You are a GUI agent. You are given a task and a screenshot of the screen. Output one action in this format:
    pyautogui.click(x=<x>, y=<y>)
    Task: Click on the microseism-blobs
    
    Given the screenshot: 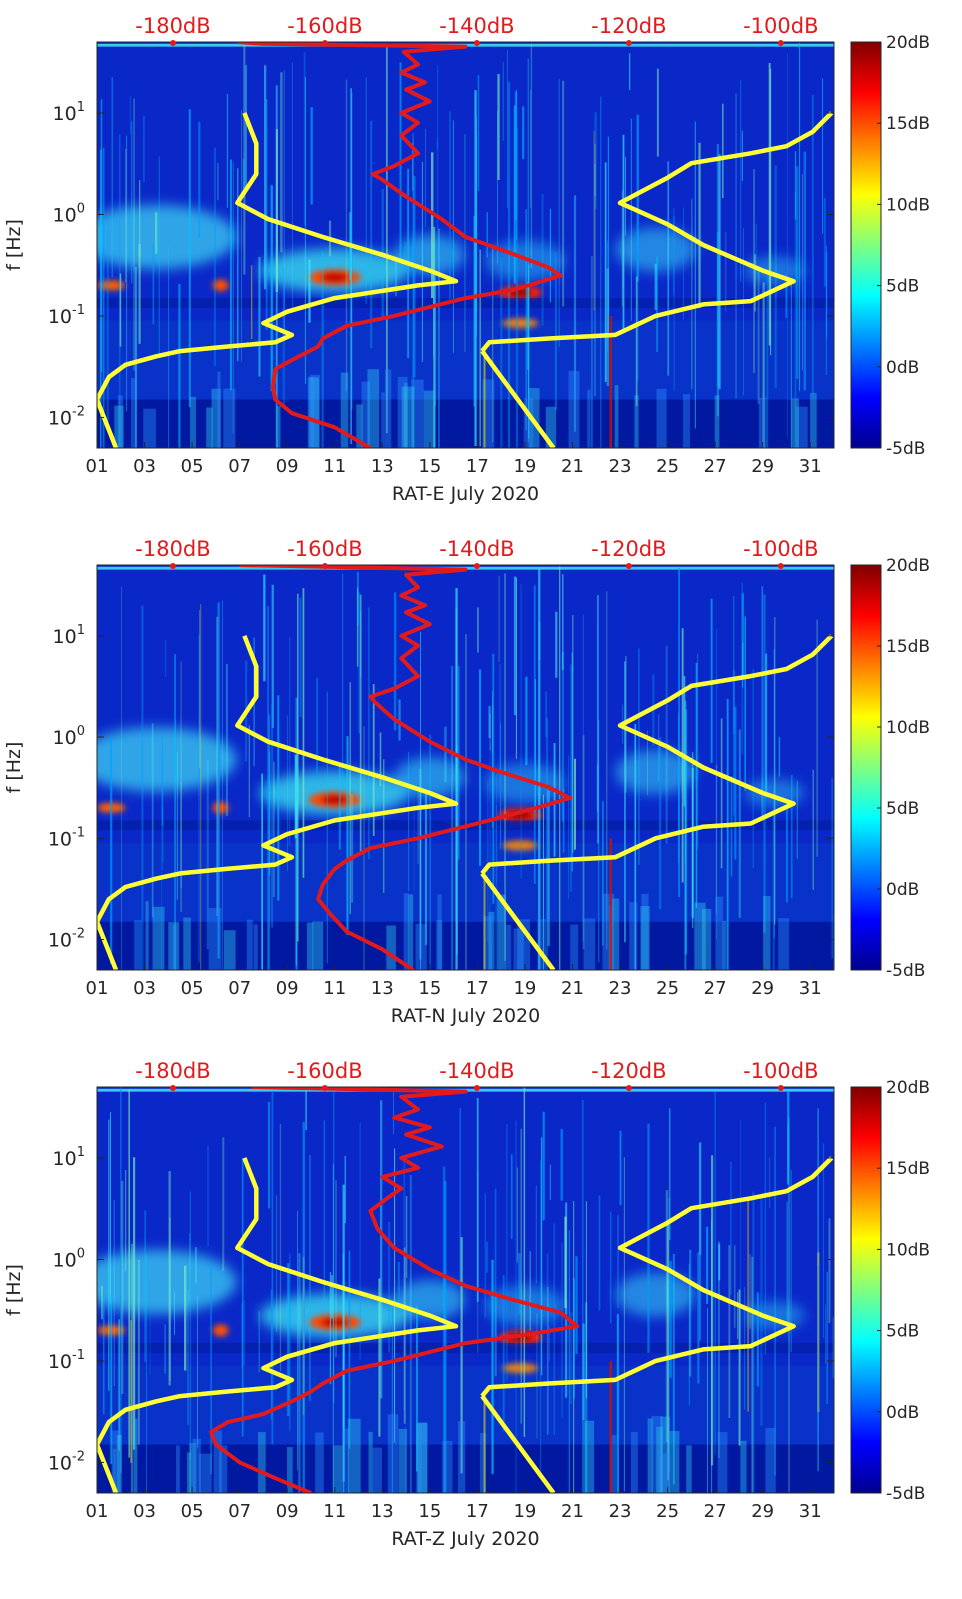 What is the action you would take?
    pyautogui.click(x=451, y=248)
    